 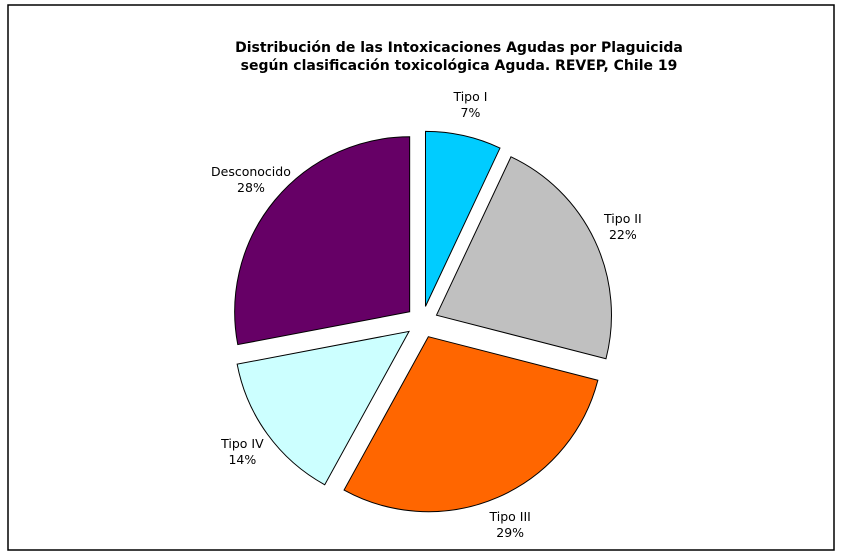 I want to click on slice-label: Tipo I, so click(x=469, y=96).